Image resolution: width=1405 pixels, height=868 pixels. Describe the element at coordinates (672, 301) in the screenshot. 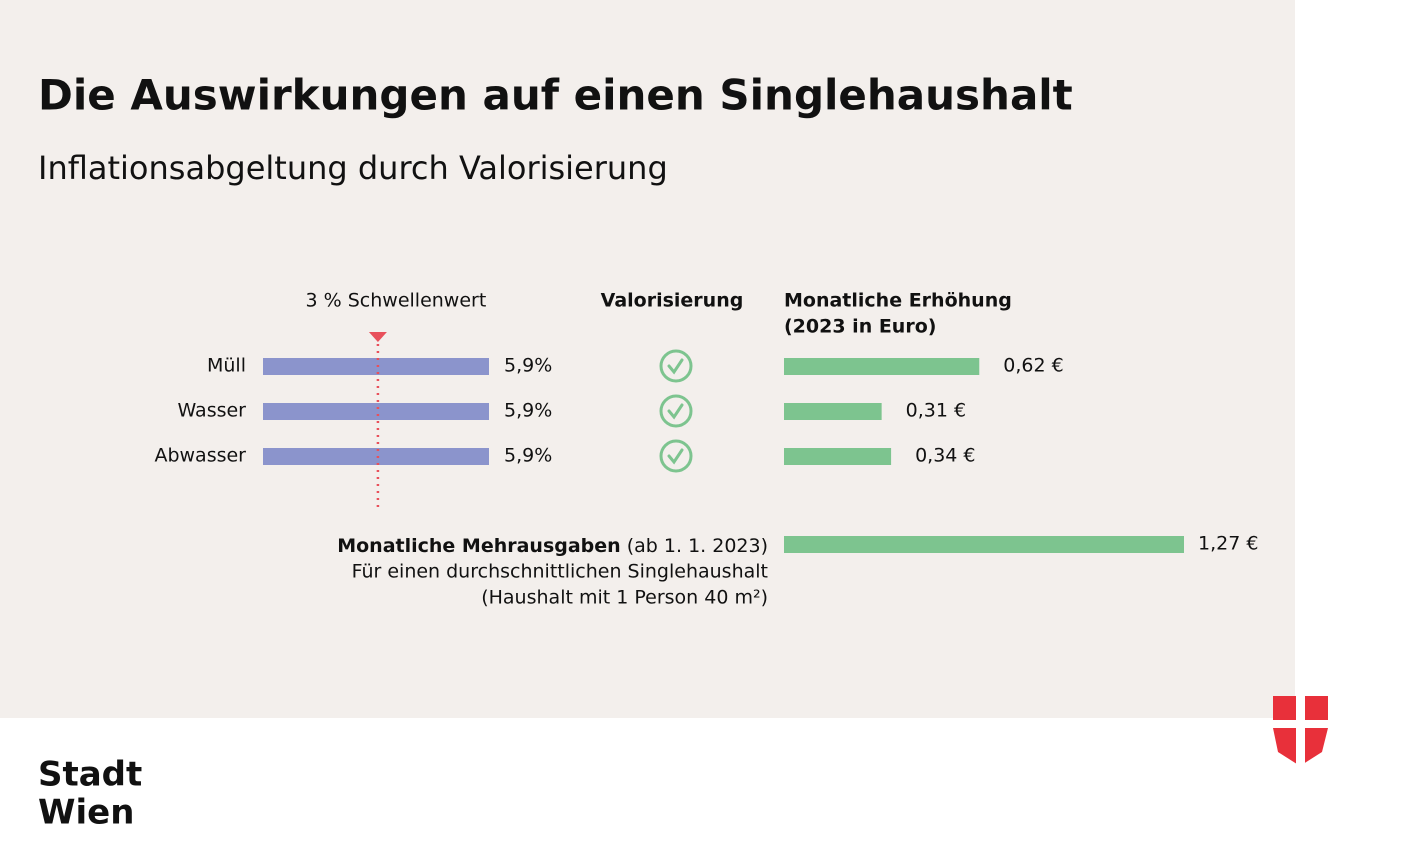

I see `column-title: Valorisierung` at that location.